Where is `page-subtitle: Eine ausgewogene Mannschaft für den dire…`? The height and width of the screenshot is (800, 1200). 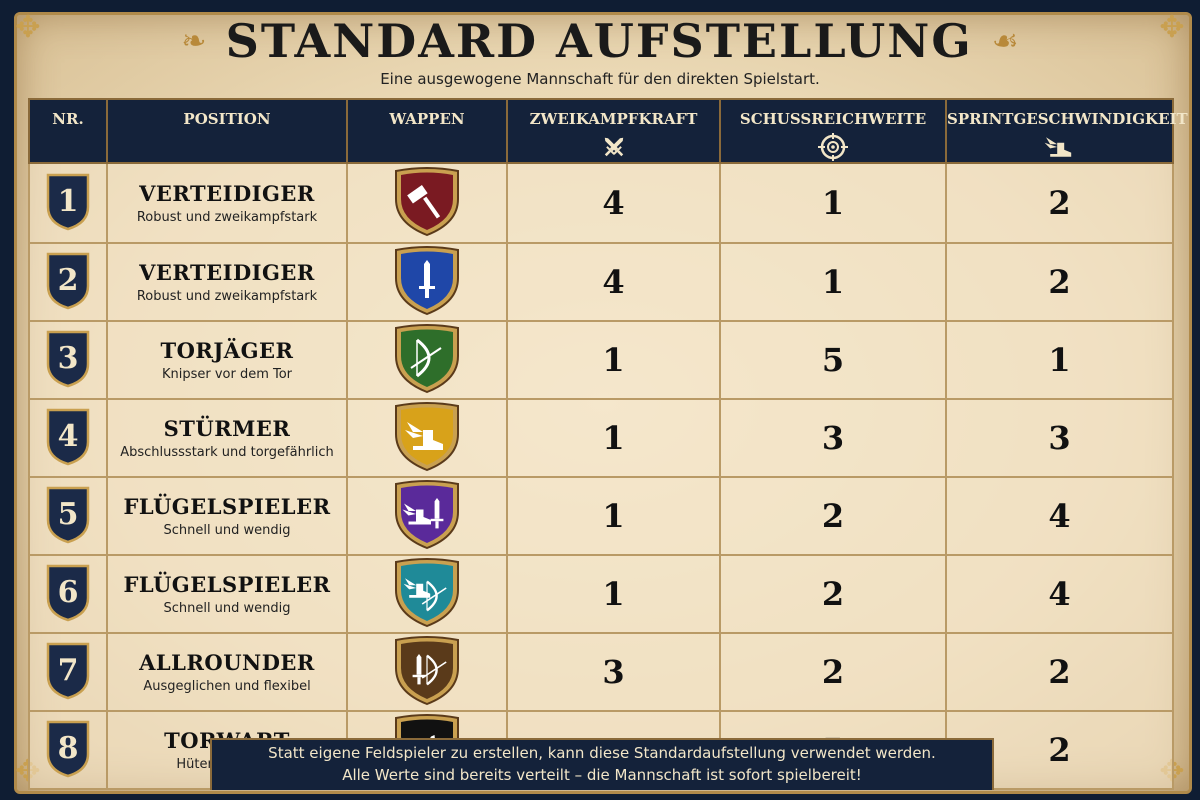
page-subtitle: Eine ausgewogene Mannschaft für den dire… is located at coordinates (600, 79).